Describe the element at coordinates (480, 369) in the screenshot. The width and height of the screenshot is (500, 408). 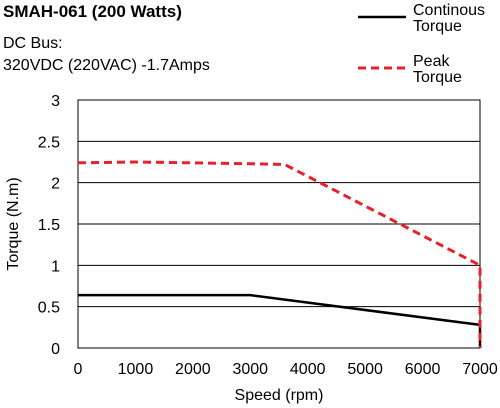
I see `x-tick-label: 7000` at that location.